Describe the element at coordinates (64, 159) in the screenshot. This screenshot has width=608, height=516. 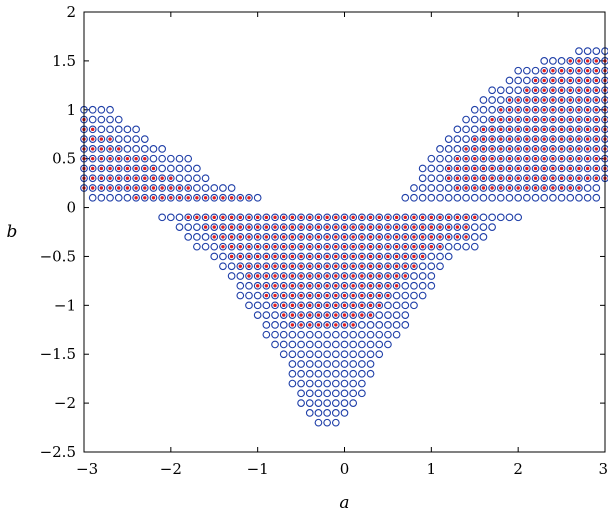
I see `y-tick-label: 0.5` at that location.